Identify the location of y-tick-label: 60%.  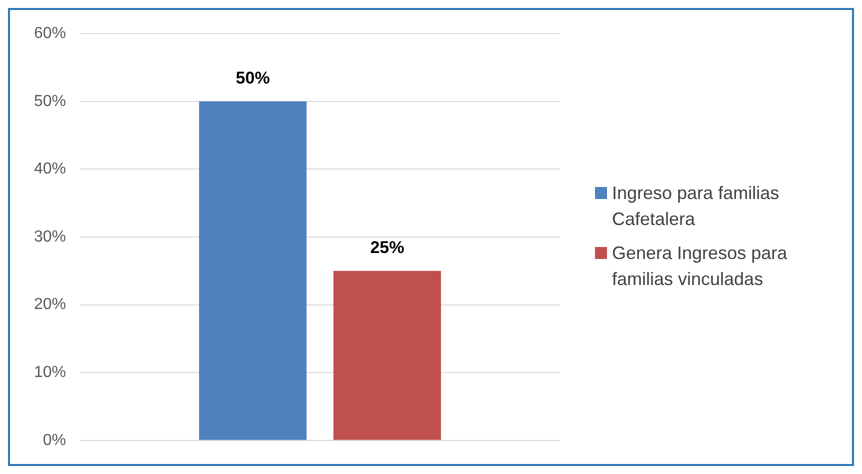
(50, 33).